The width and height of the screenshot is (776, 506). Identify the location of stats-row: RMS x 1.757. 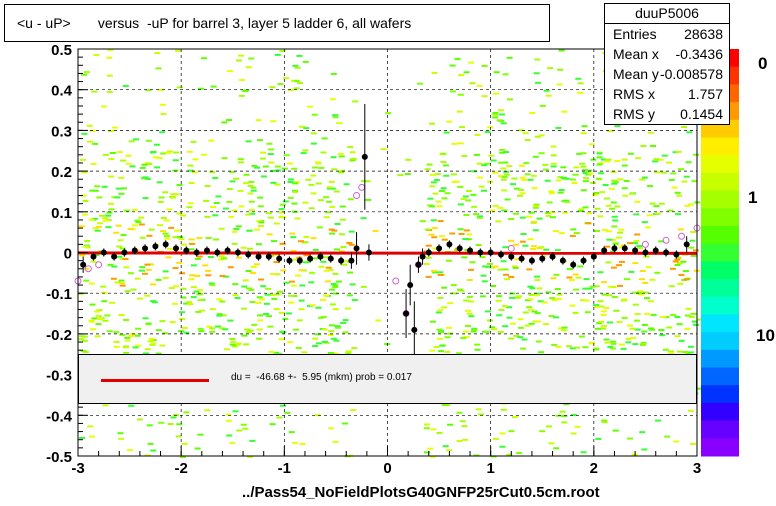
(667, 94).